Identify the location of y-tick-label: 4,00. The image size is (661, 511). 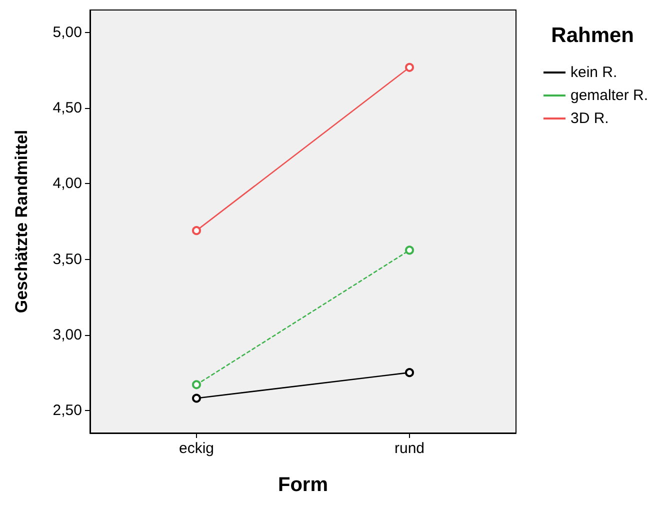
(67, 183).